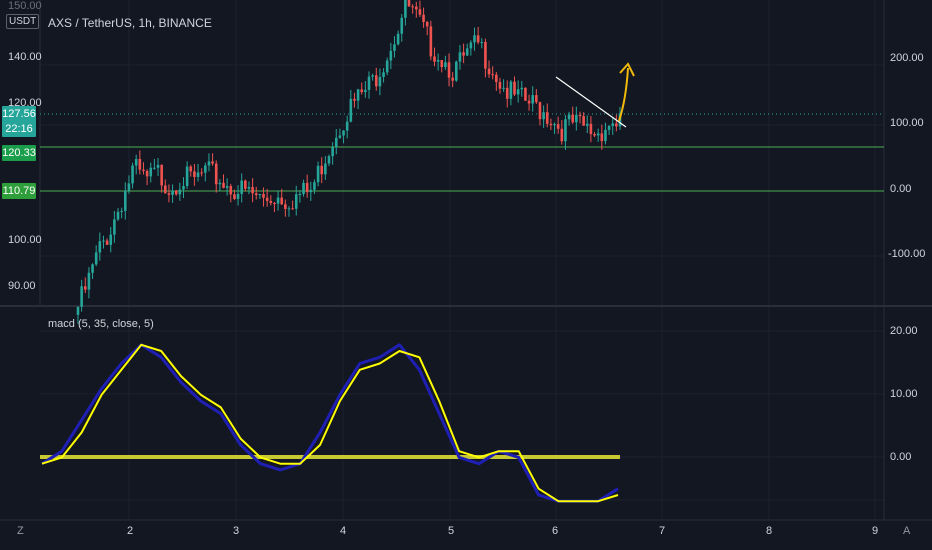 This screenshot has height=550, width=932. What do you see at coordinates (907, 531) in the screenshot?
I see `auto-scale-button: A` at bounding box center [907, 531].